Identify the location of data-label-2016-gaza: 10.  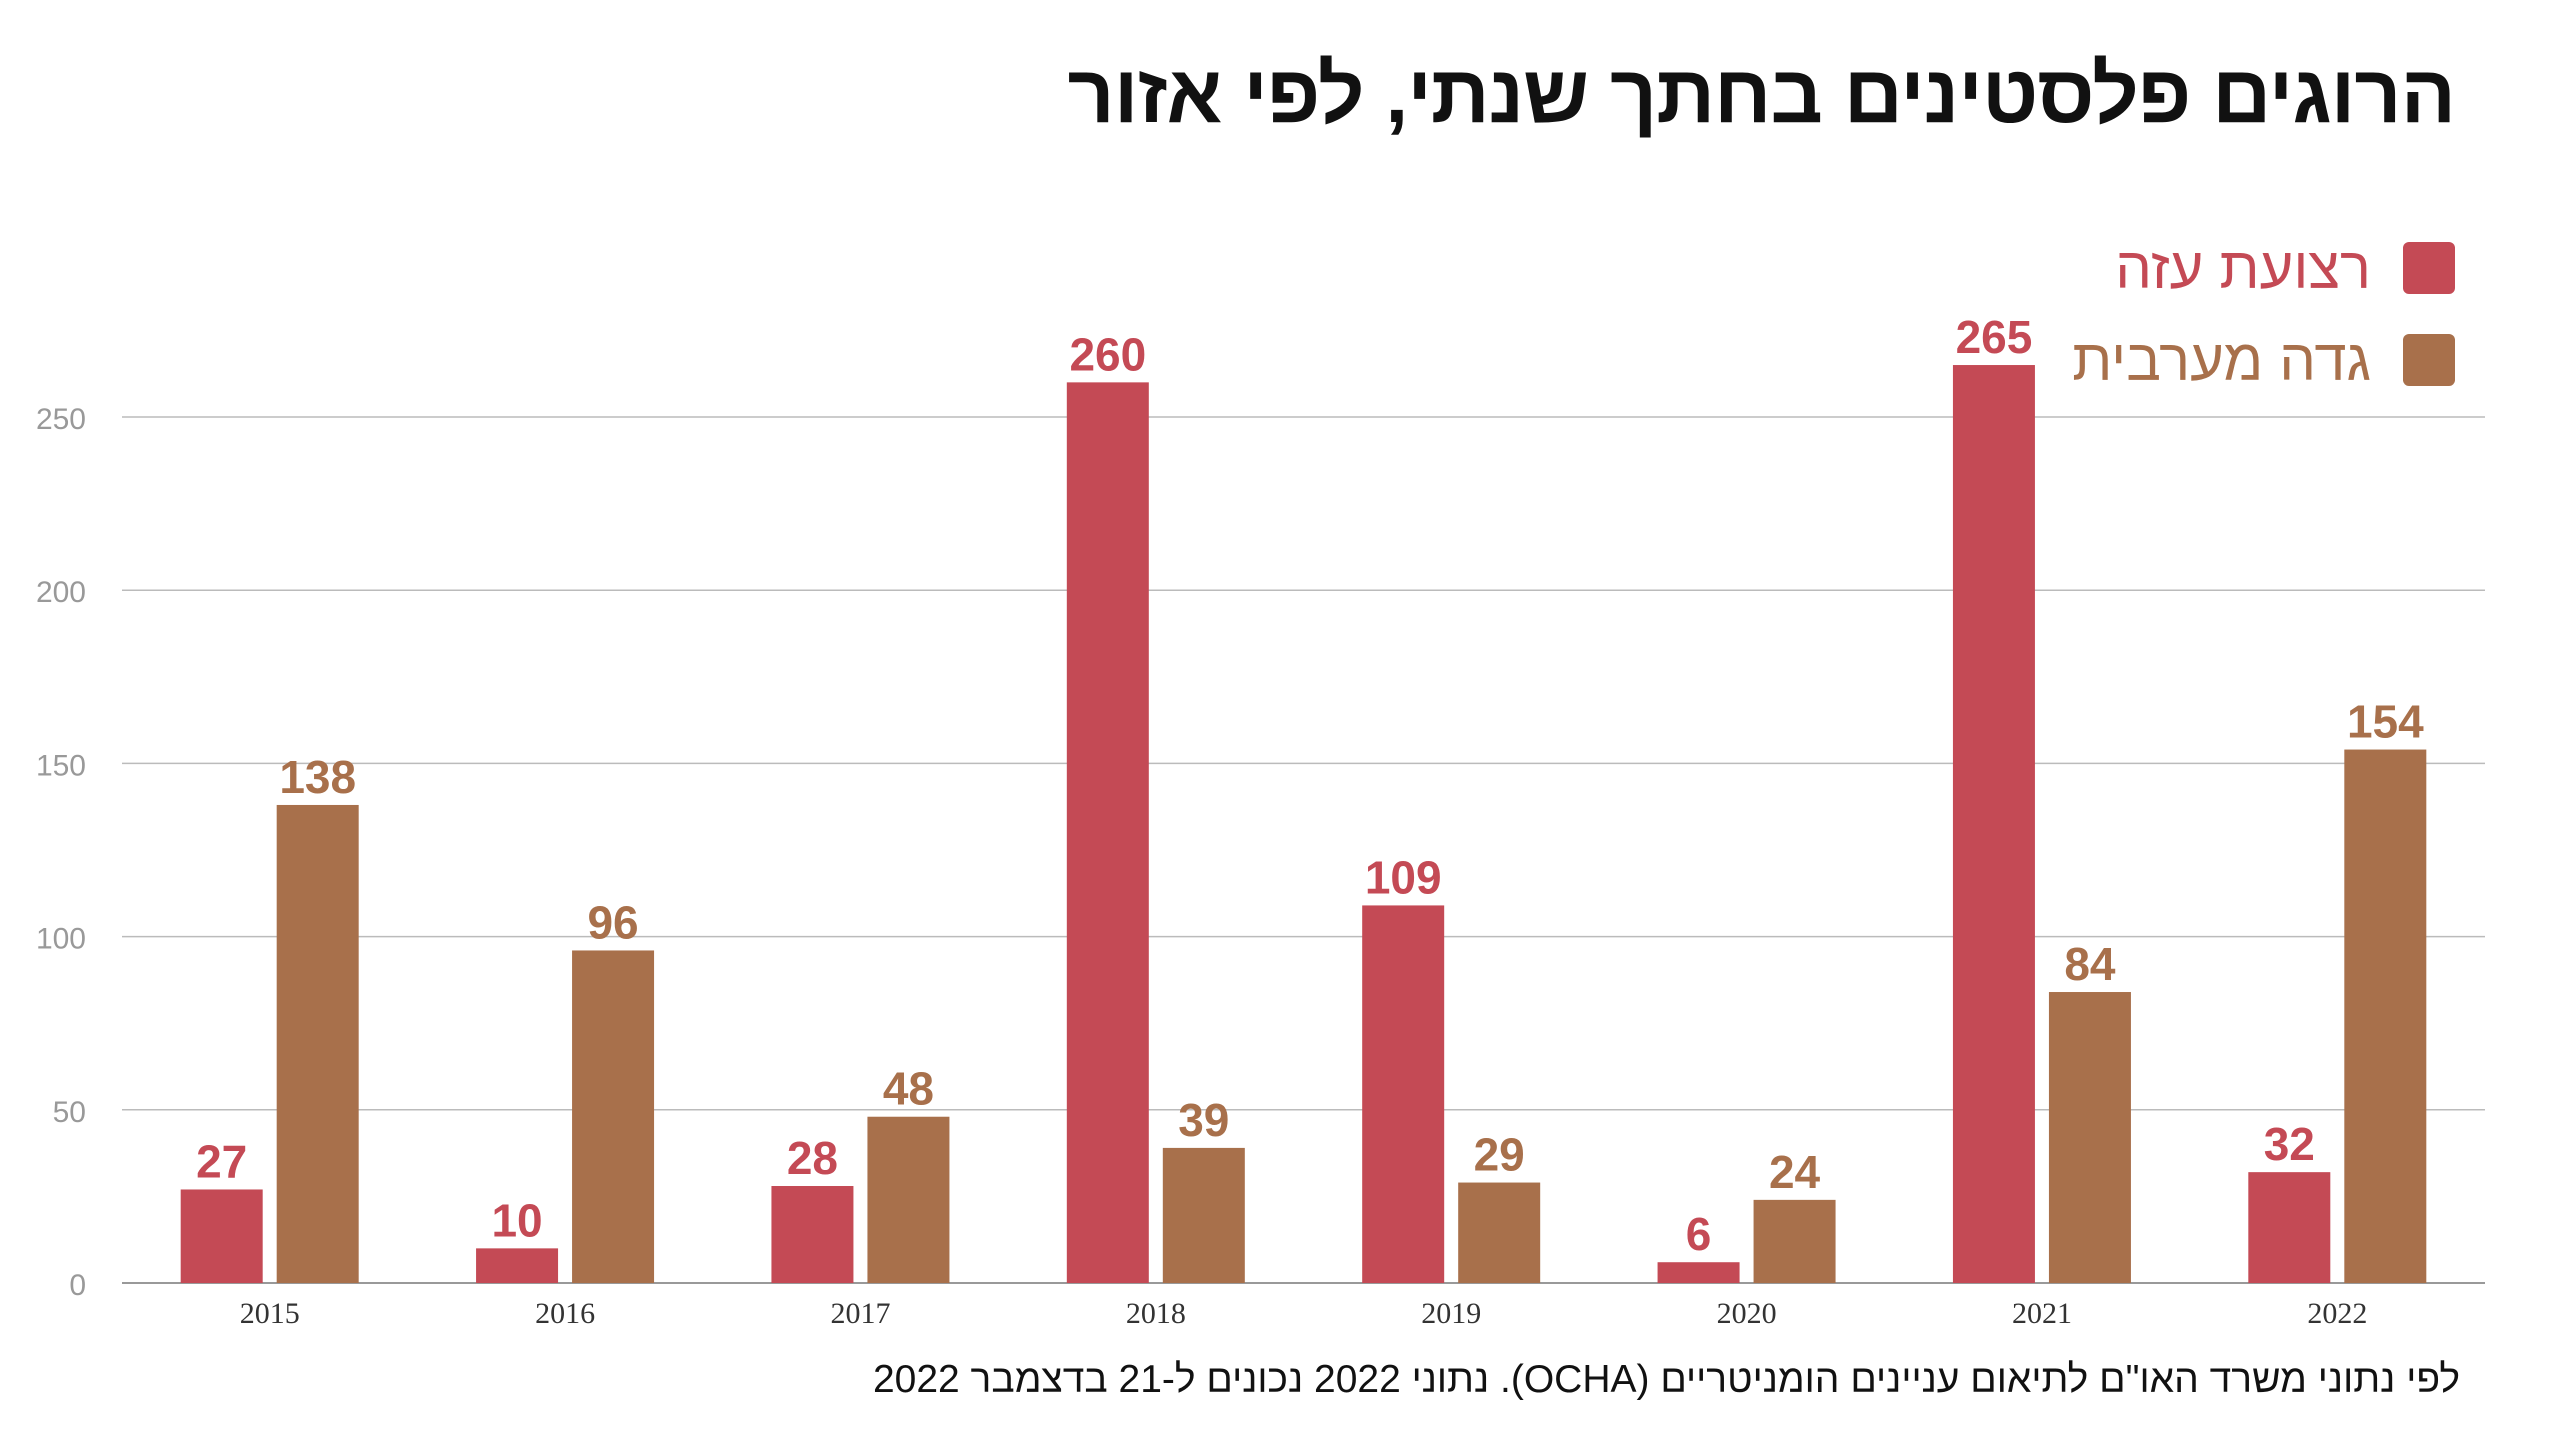
(516, 1220).